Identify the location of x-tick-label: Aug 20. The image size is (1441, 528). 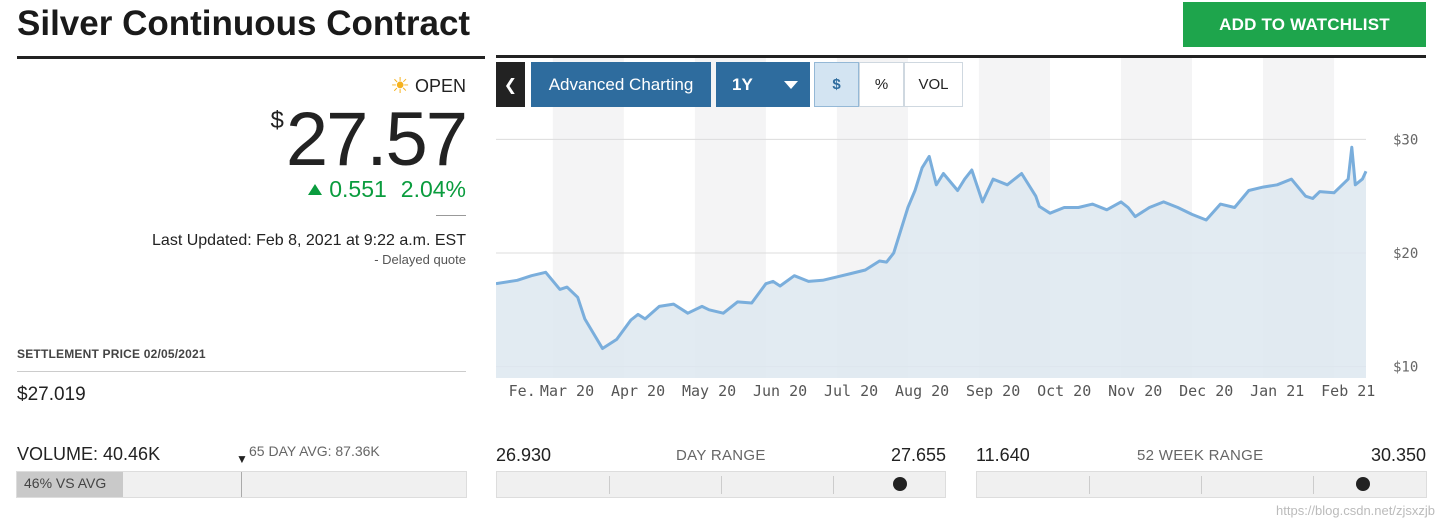
(922, 391).